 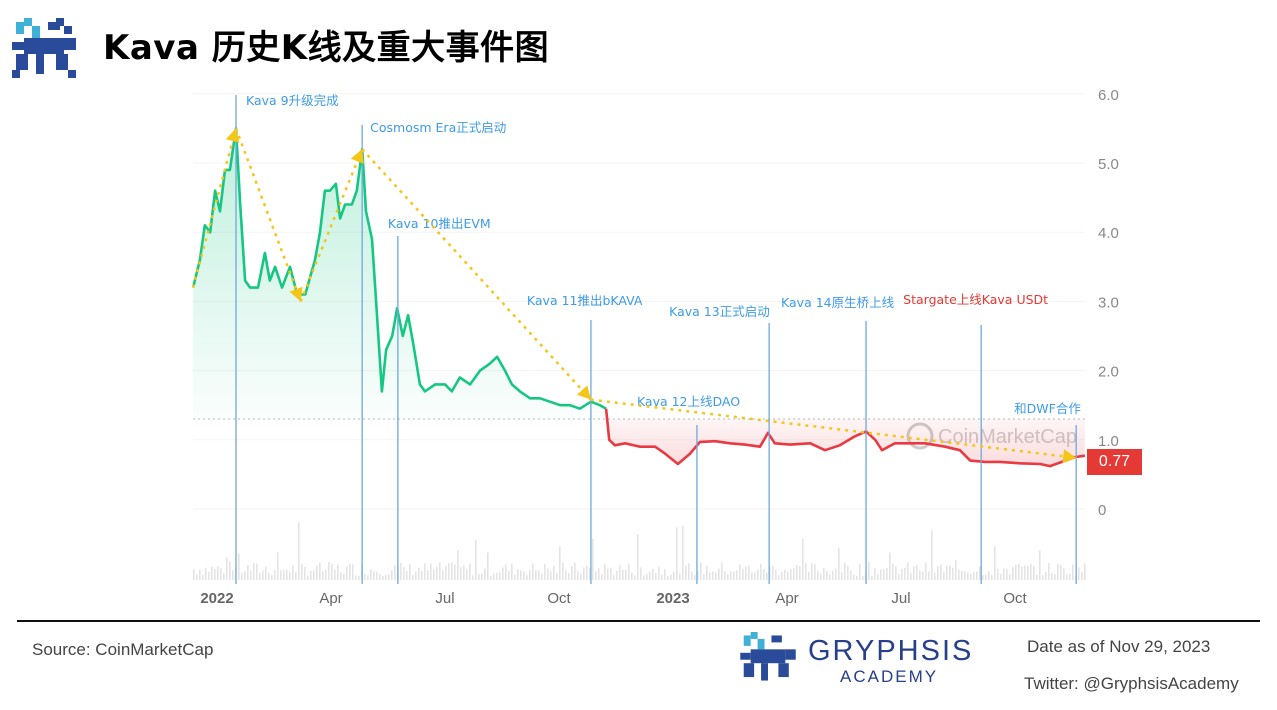 I want to click on twitter-handle: Twitter: @GryphsisAcademy, so click(x=1131, y=683).